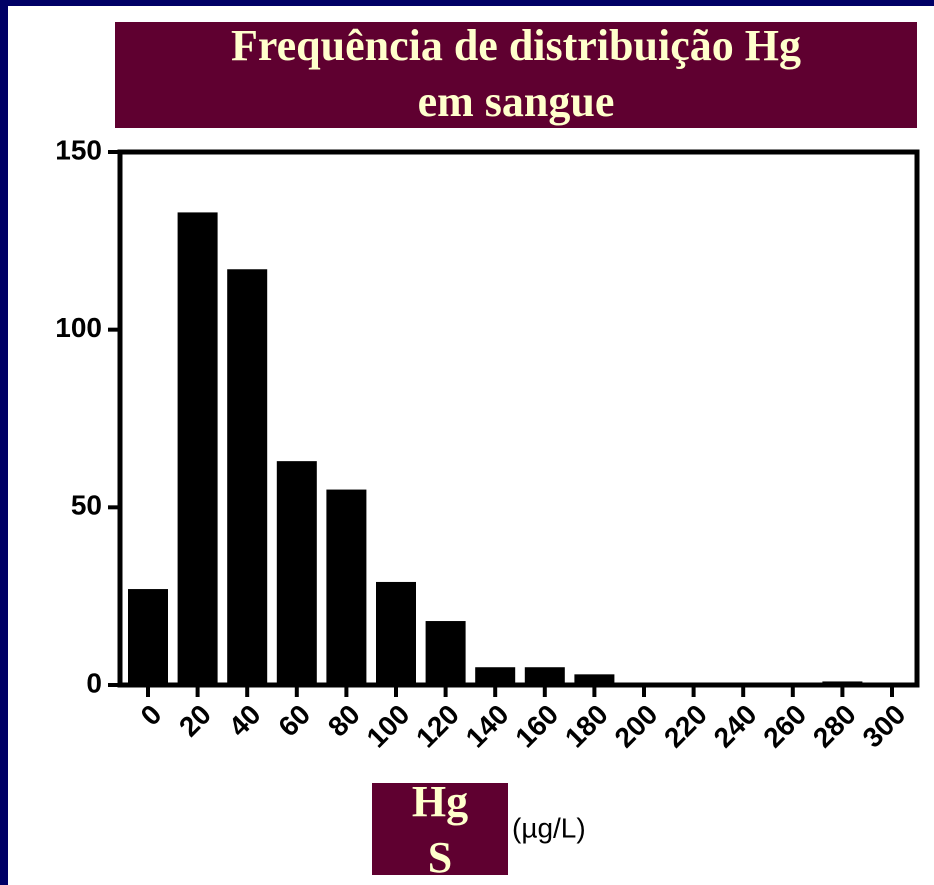 The width and height of the screenshot is (934, 885). Describe the element at coordinates (516, 45) in the screenshot. I see `chart-title: Frequência de distribuição Hg` at that location.